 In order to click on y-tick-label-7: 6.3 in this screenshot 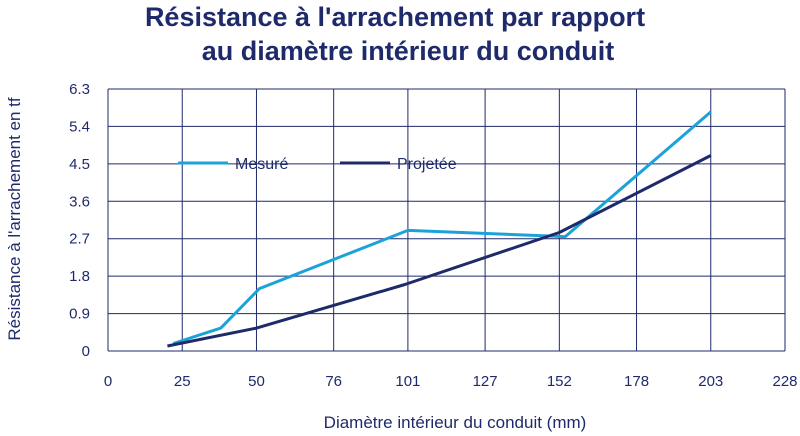, I will do `click(79, 89)`.